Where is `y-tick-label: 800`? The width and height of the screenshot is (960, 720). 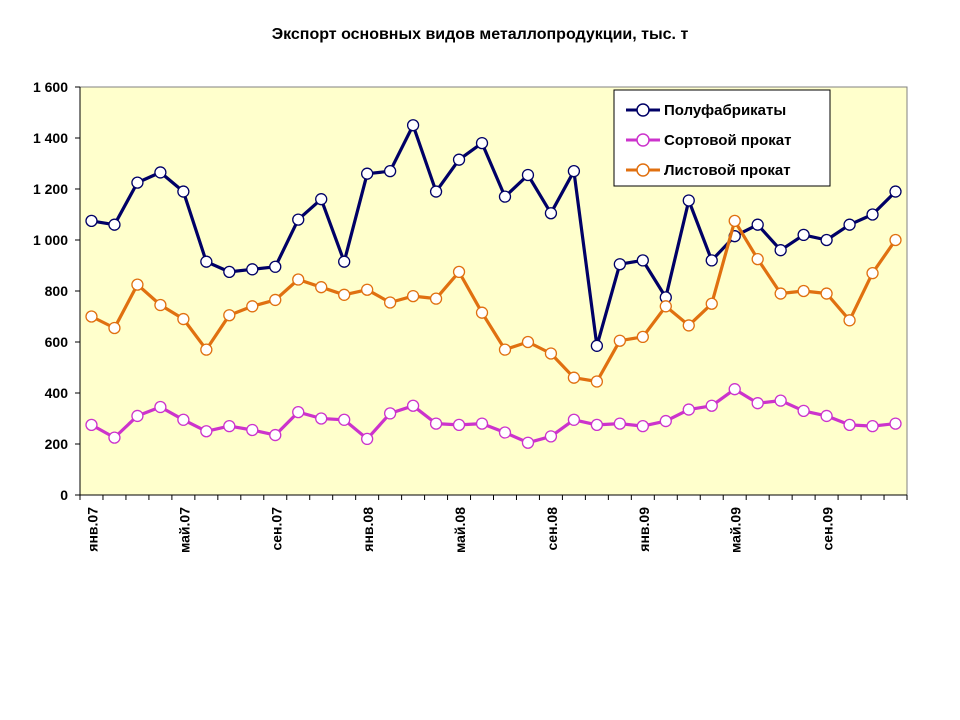 y-tick-label: 800 is located at coordinates (57, 291).